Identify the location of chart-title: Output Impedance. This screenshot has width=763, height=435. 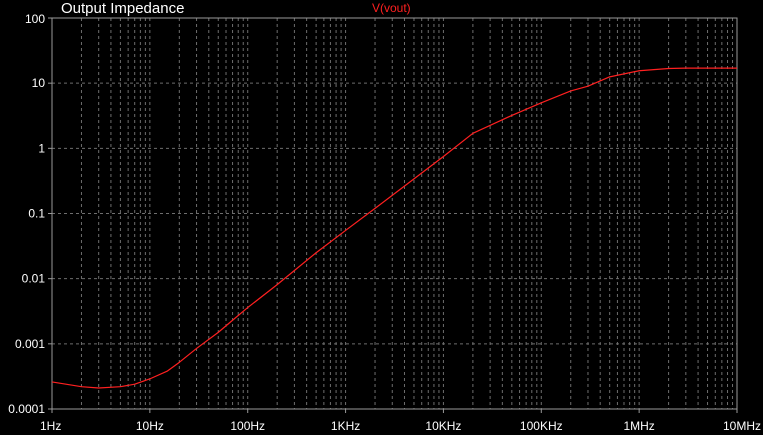
(123, 8).